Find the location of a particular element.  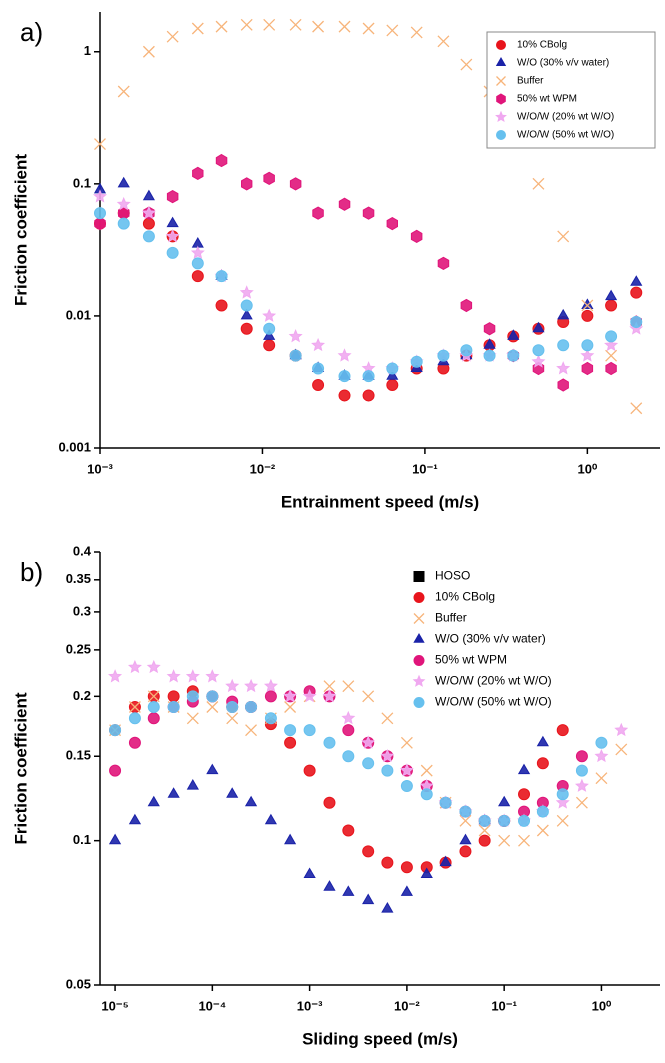

x-tick-label: 10⁻³ is located at coordinates (310, 1005).